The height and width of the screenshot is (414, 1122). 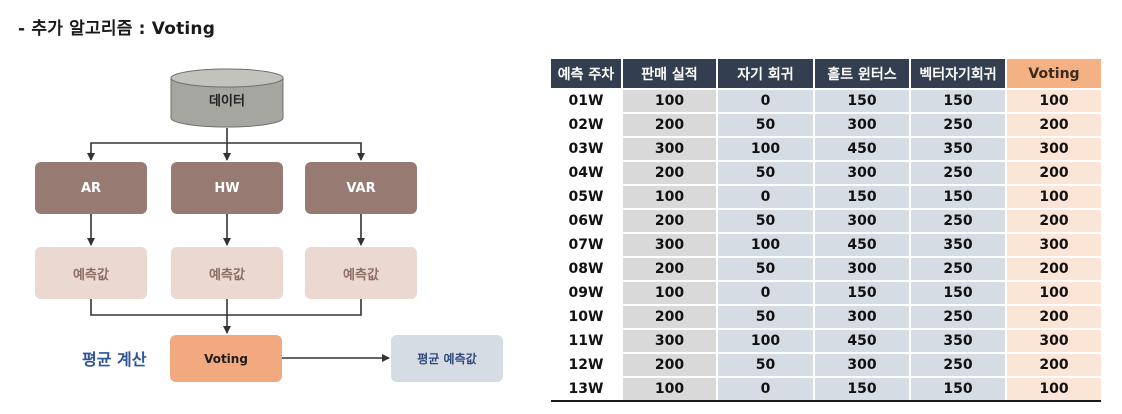 I want to click on header-week: 예측 주차, so click(x=587, y=74).